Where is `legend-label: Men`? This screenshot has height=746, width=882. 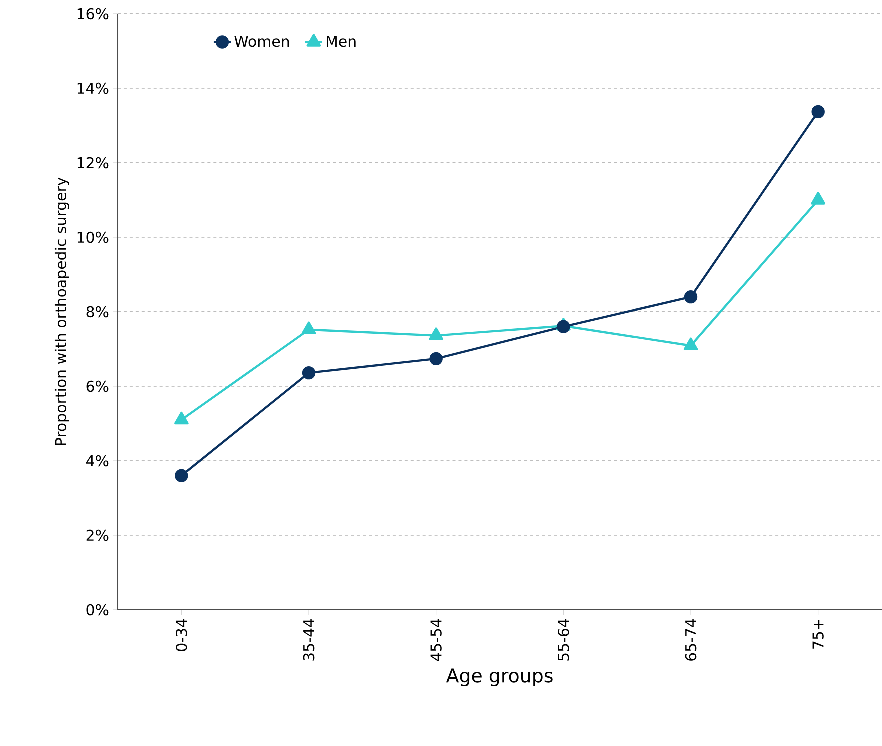 legend-label: Men is located at coordinates (341, 42).